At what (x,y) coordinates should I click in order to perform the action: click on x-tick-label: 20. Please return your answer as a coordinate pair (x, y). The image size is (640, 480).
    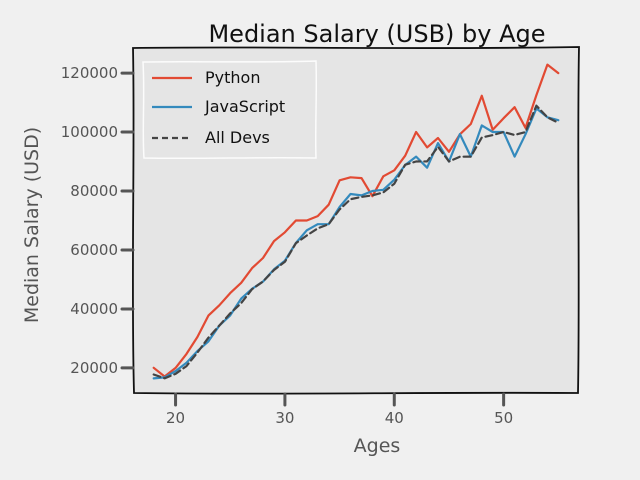
    Looking at the image, I should click on (175, 418).